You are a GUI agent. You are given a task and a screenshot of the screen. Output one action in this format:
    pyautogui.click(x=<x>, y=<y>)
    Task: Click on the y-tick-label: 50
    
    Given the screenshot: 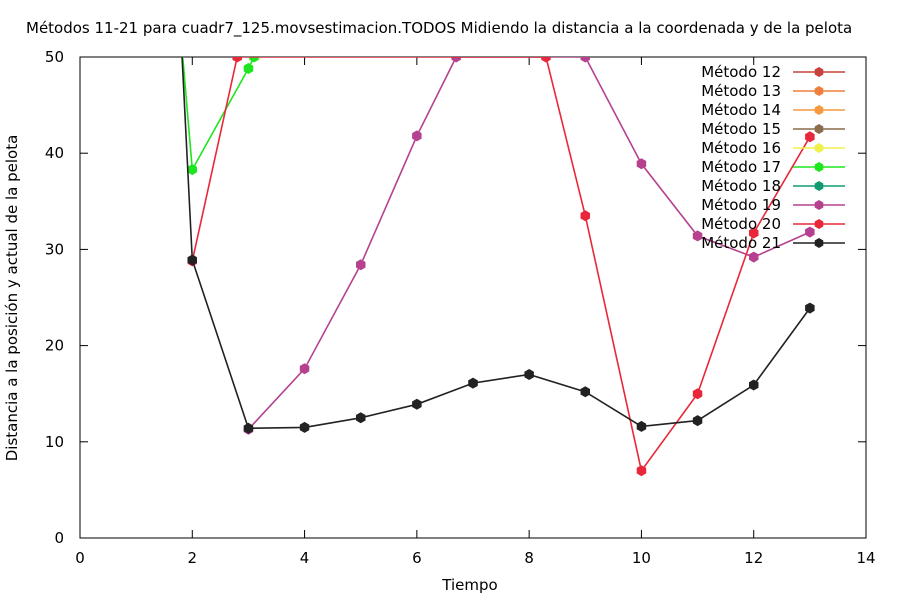 What is the action you would take?
    pyautogui.click(x=54, y=57)
    